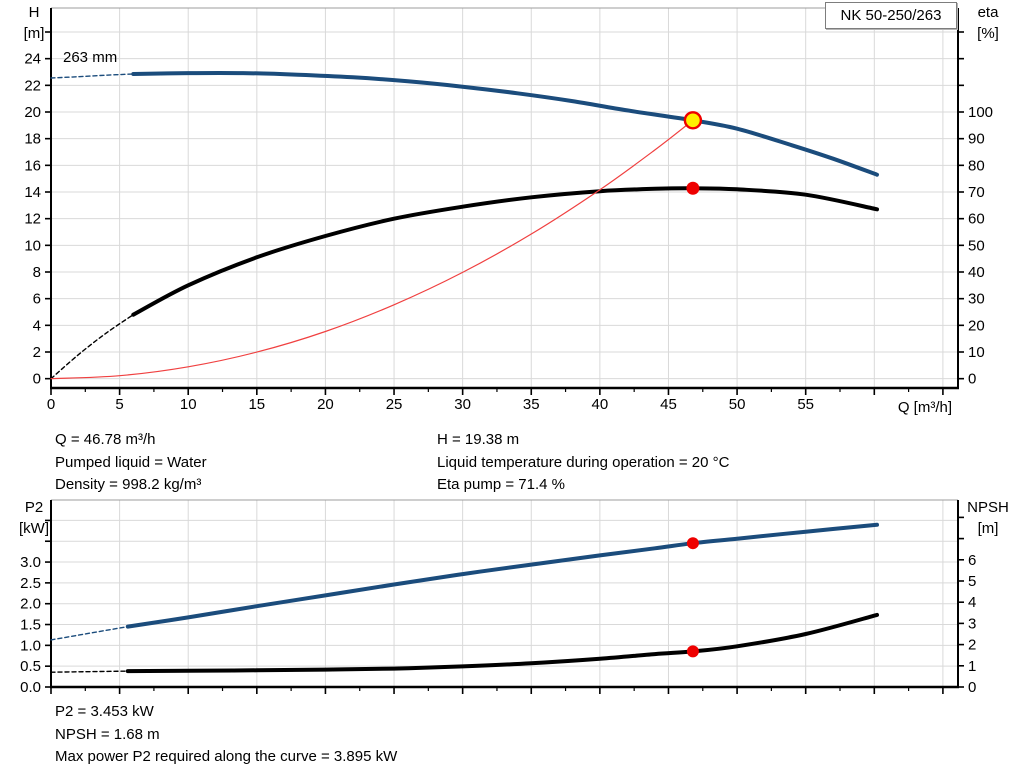 The width and height of the screenshot is (1024, 781). I want to click on left-axis-tick-label: 1.5, so click(30, 625).